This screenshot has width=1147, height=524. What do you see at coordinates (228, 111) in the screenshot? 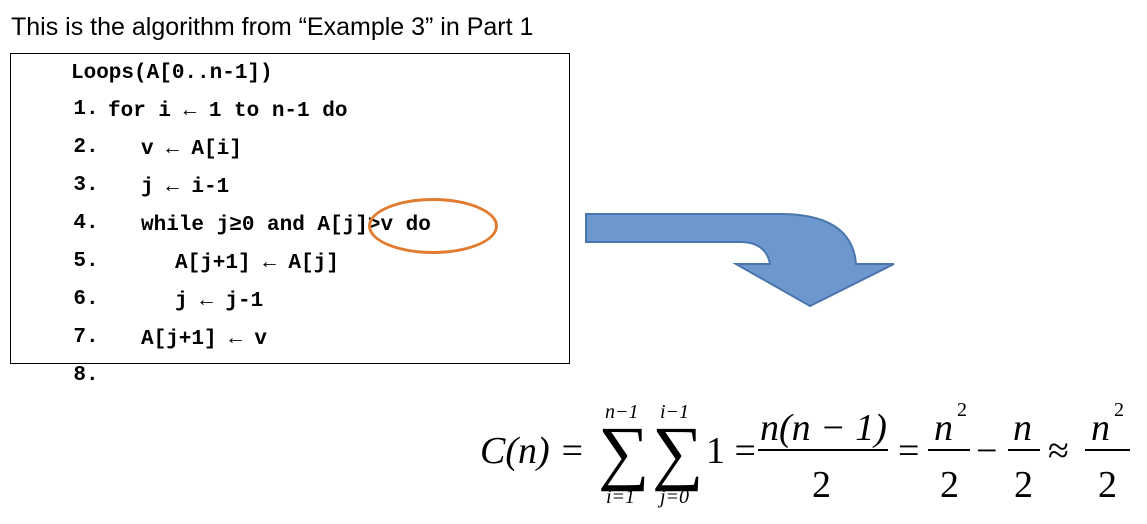
I see `code-text: for i ← 1 to n-1 do` at bounding box center [228, 111].